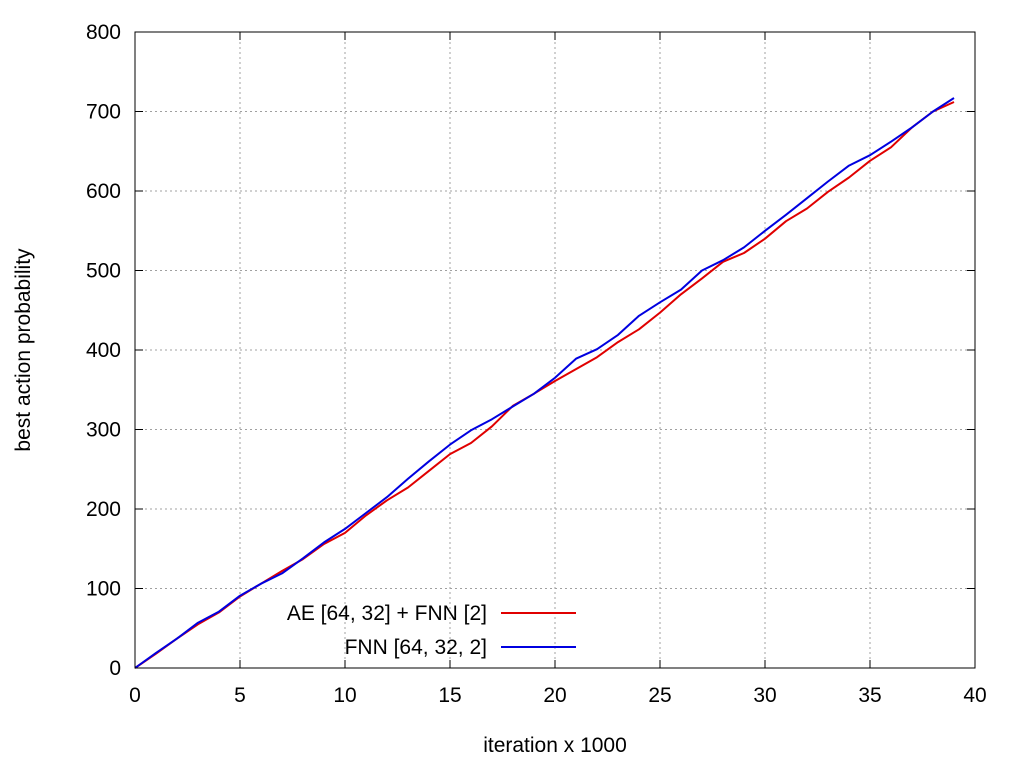 The image size is (1024, 768). What do you see at coordinates (554, 695) in the screenshot?
I see `x-tick-label: 20` at bounding box center [554, 695].